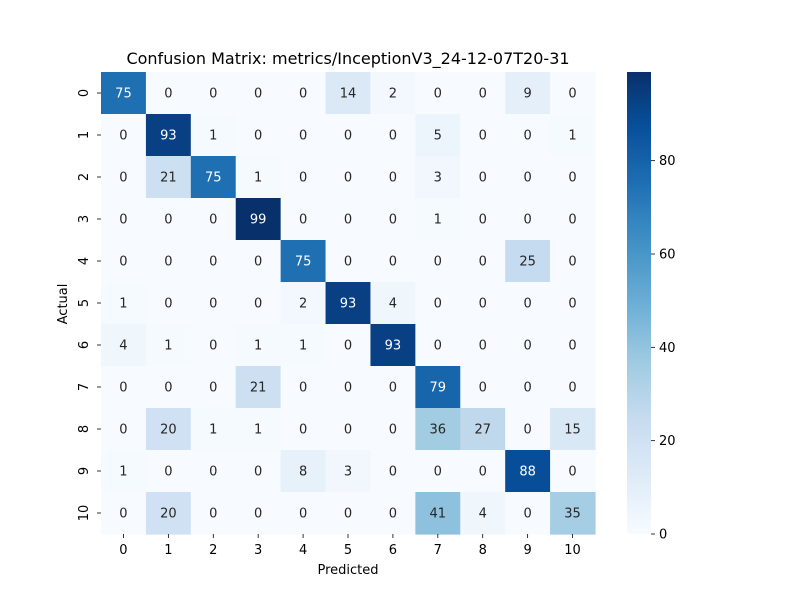  What do you see at coordinates (213, 178) in the screenshot?
I see `cell-value-label: 75` at bounding box center [213, 178].